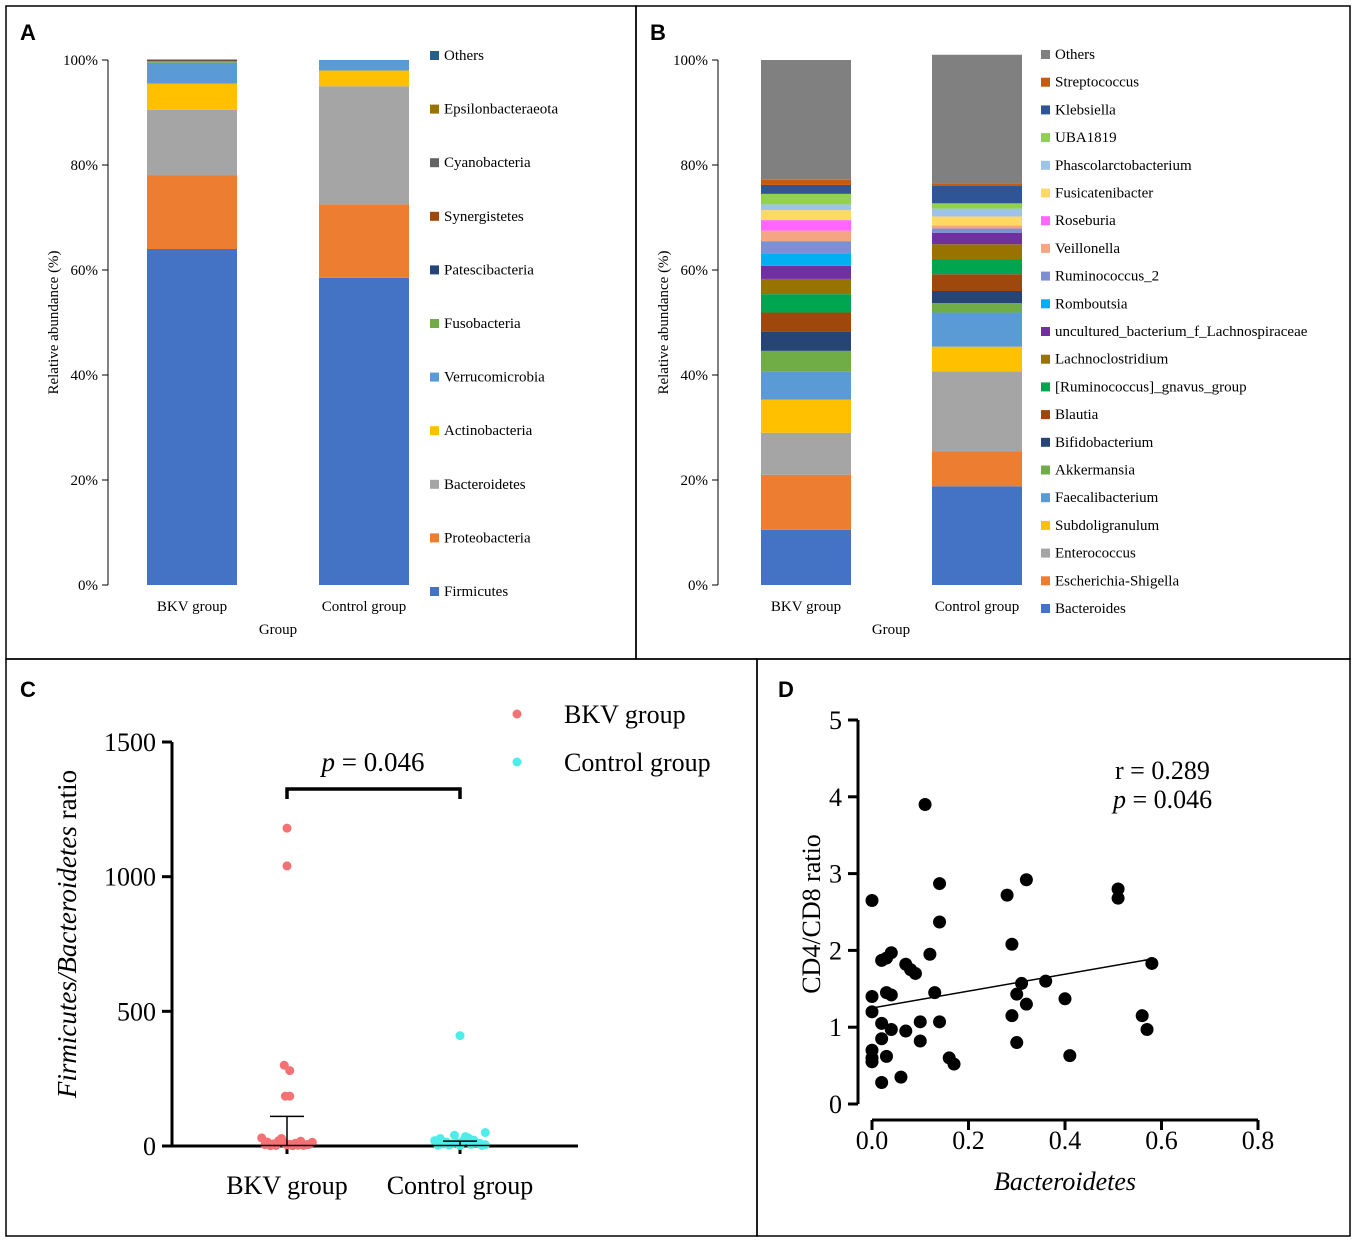 The width and height of the screenshot is (1356, 1242). I want to click on legend-label-bacteroides: Bacteroides, so click(1090, 609).